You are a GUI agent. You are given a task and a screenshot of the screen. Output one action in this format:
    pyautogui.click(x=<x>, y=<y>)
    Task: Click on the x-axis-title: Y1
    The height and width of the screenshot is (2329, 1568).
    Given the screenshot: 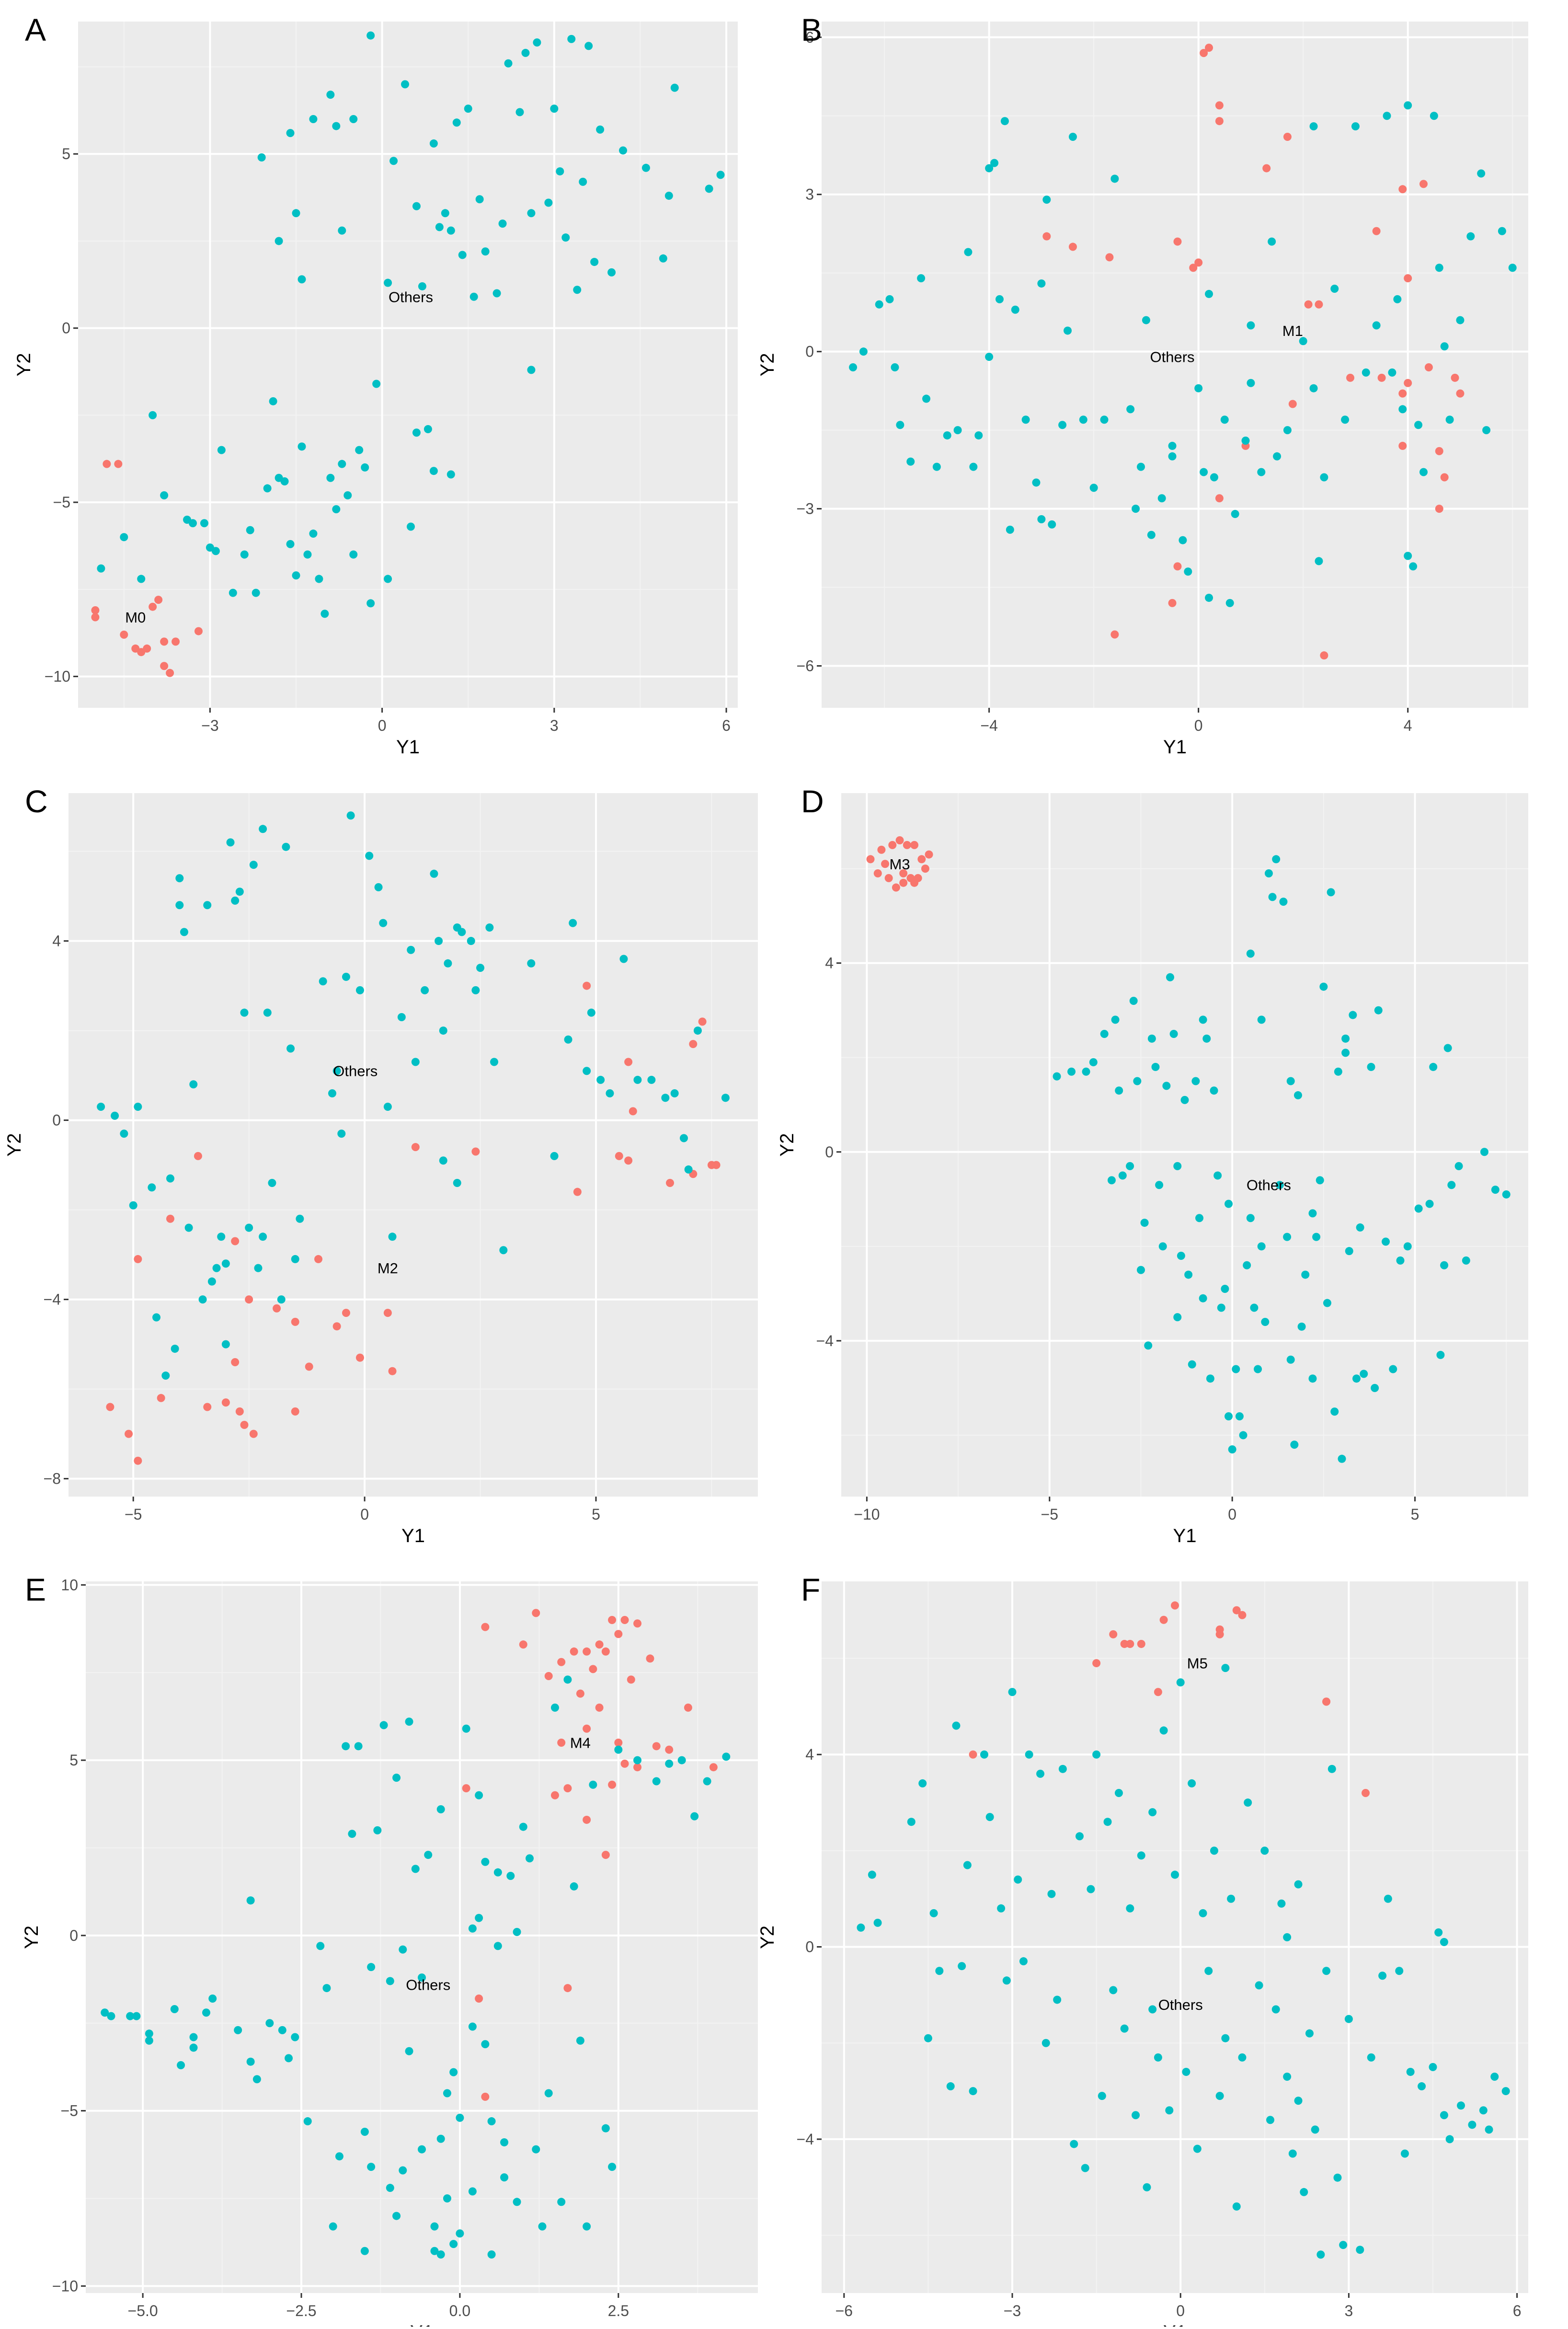 What is the action you would take?
    pyautogui.click(x=1185, y=1536)
    